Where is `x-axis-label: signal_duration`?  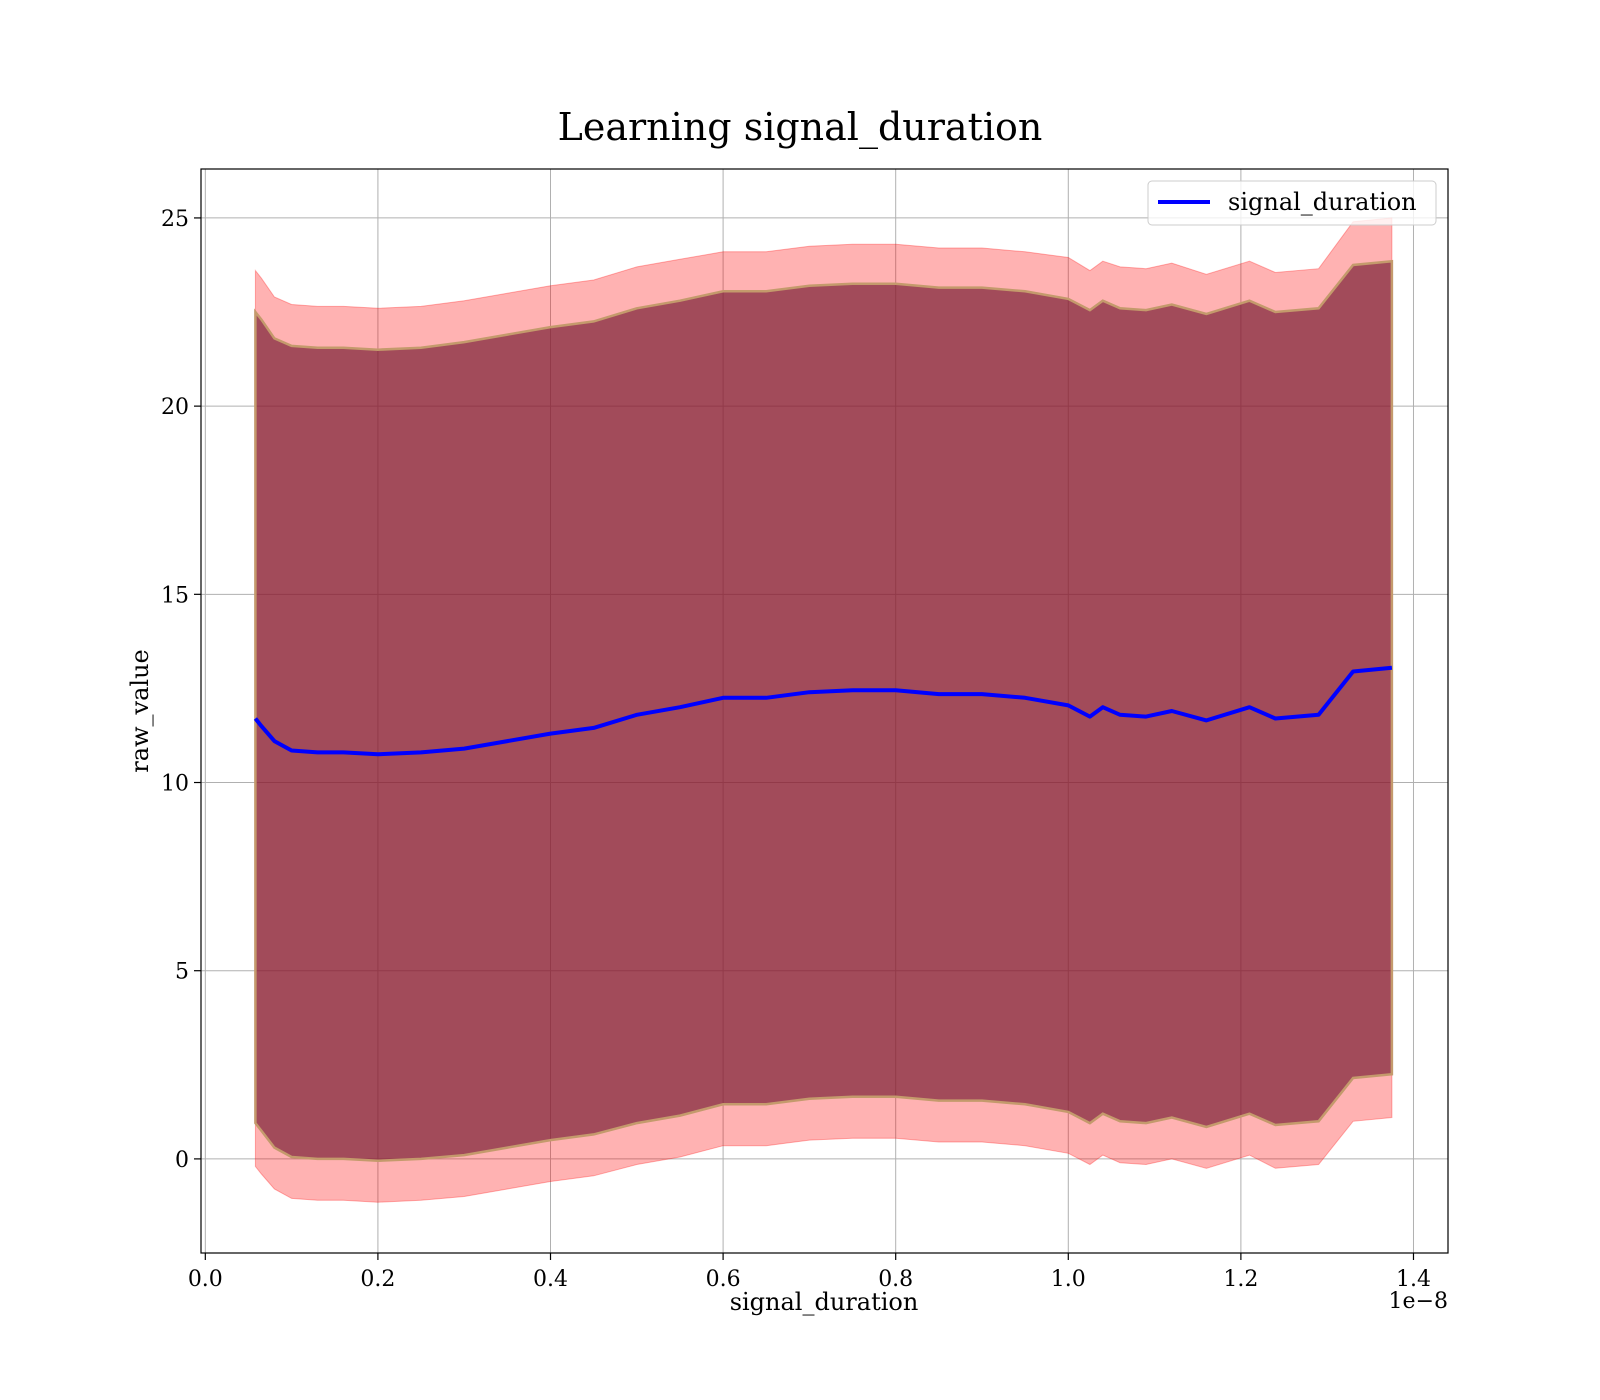 x-axis-label: signal_duration is located at coordinates (824, 1302).